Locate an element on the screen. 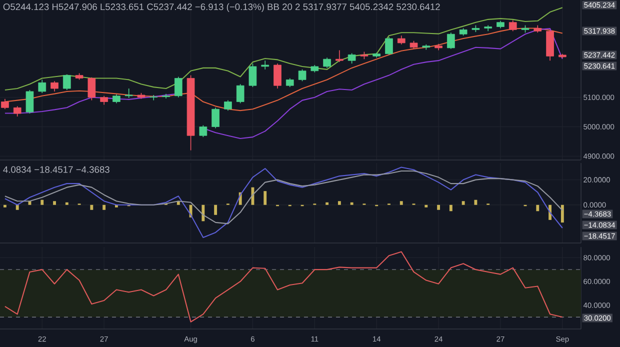  chart-title: 4.0834 −18.4517 −4.3683 is located at coordinates (56, 169).